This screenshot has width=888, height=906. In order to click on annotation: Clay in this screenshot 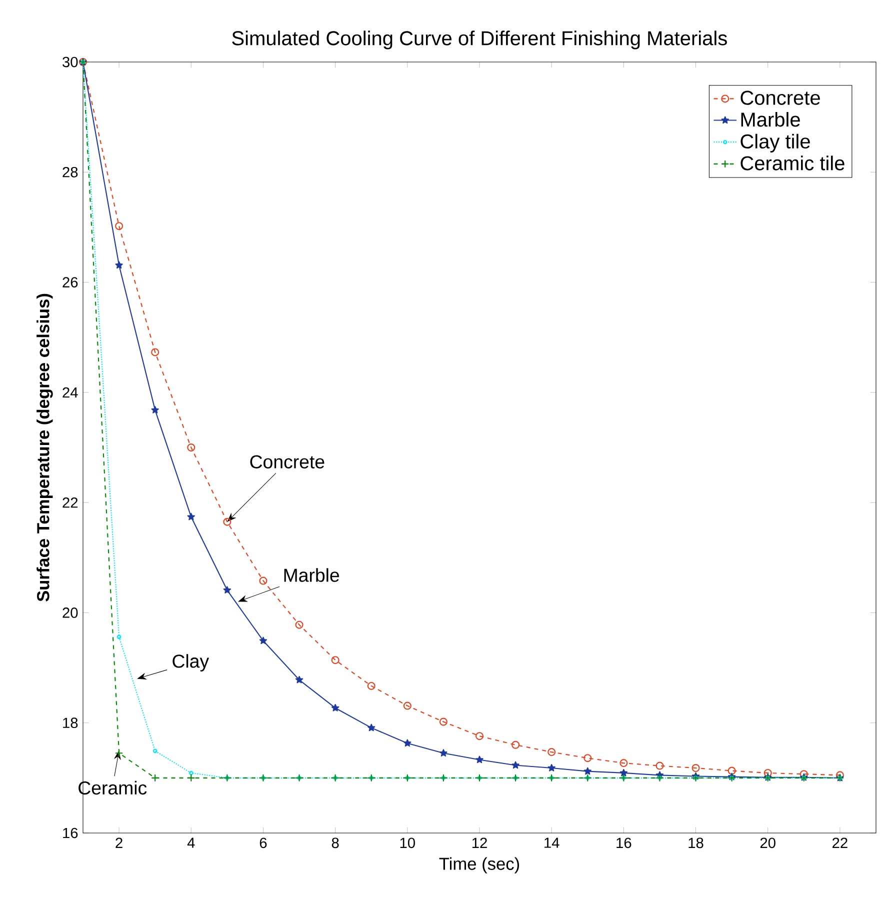, I will do `click(191, 663)`.